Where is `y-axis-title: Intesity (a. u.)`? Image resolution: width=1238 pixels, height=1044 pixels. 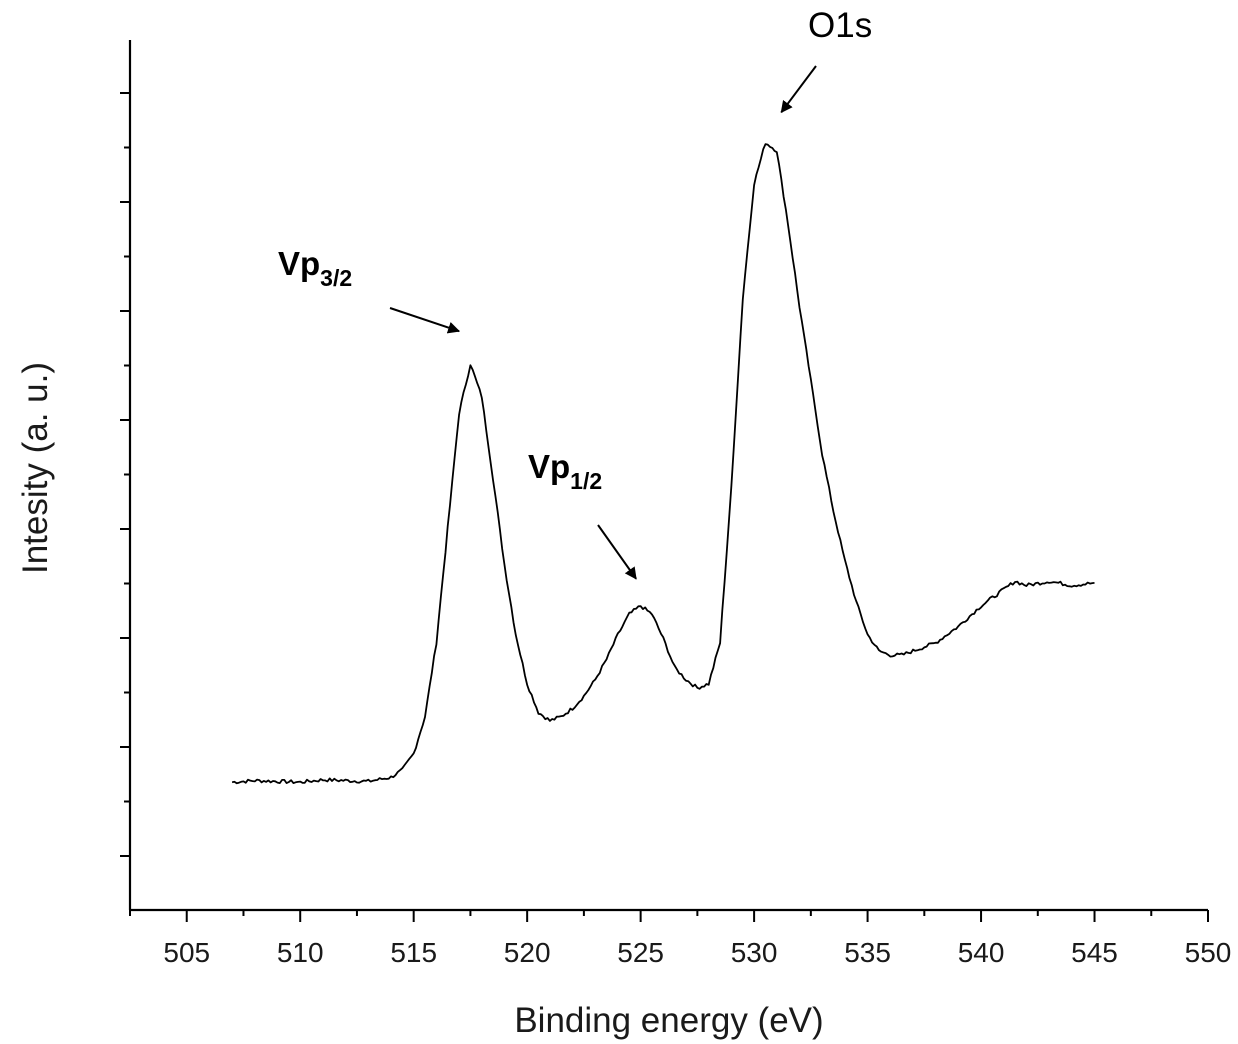
y-axis-title: Intesity (a. u.) is located at coordinates (35, 468).